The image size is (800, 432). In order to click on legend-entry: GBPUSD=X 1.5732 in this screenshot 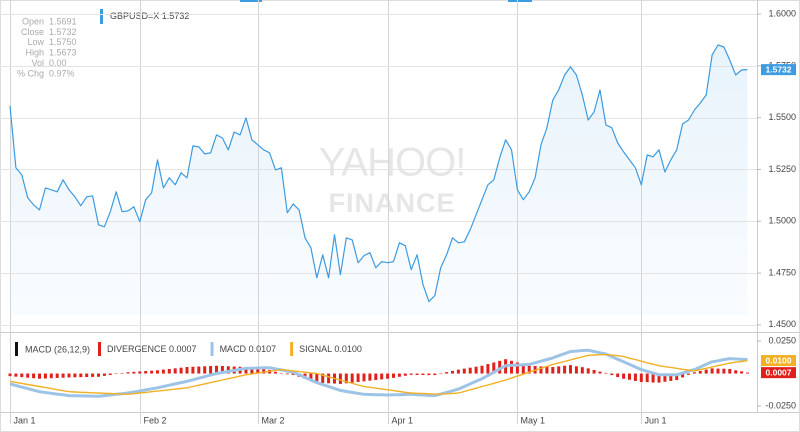, I will do `click(149, 16)`.